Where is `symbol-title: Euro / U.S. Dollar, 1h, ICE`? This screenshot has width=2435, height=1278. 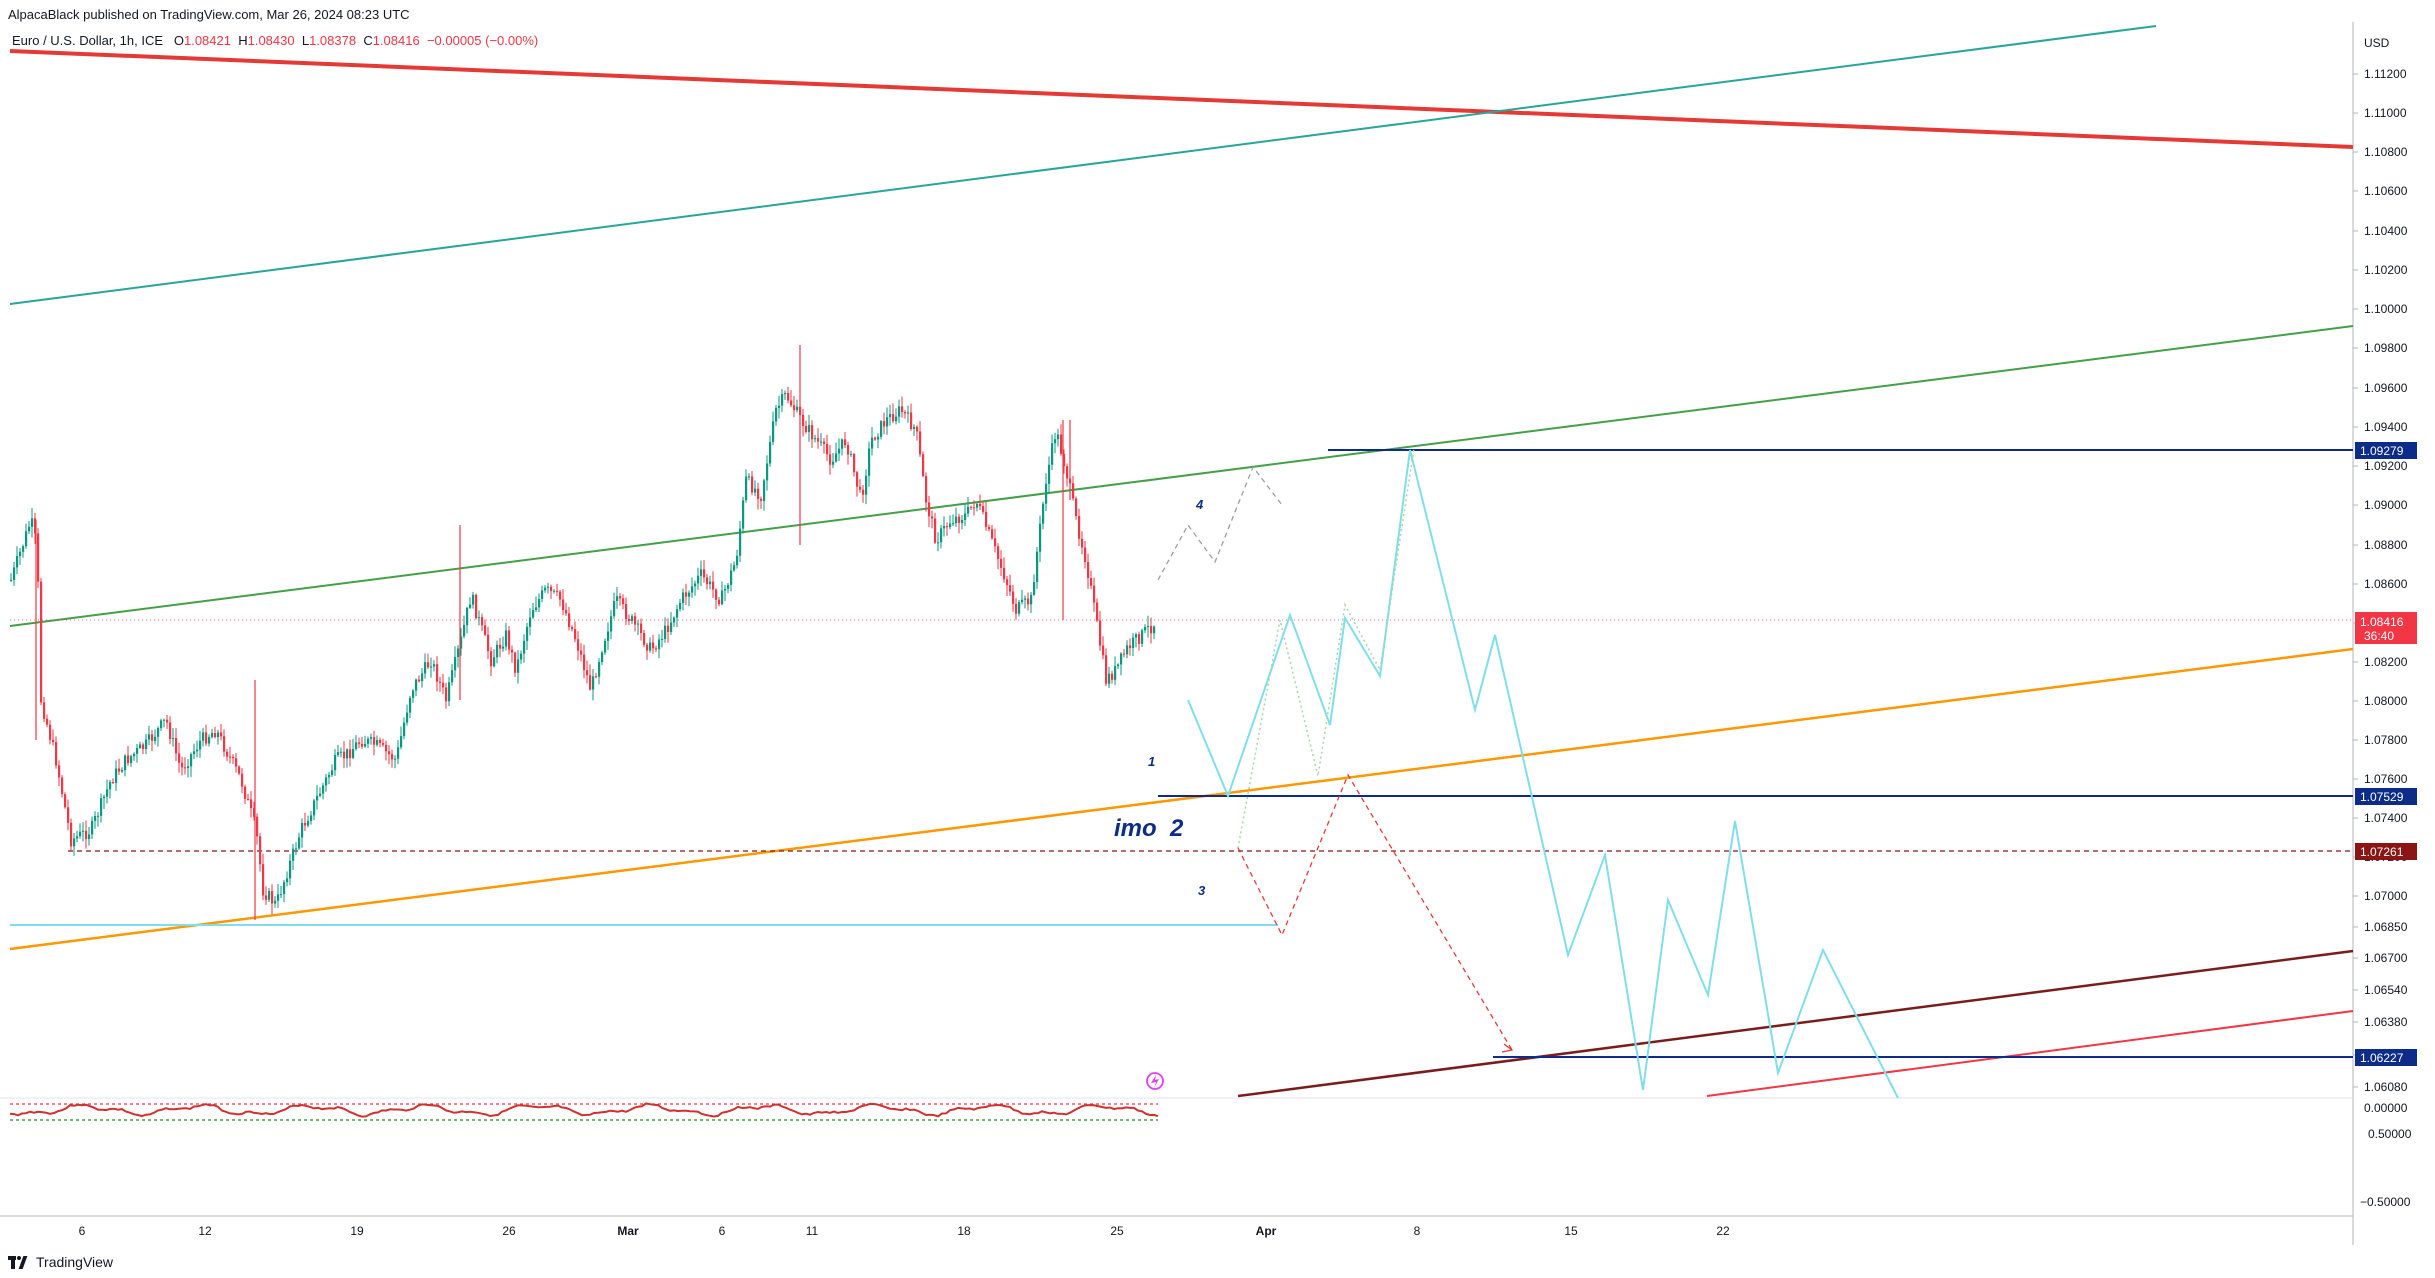
symbol-title: Euro / U.S. Dollar, 1h, ICE is located at coordinates (88, 40).